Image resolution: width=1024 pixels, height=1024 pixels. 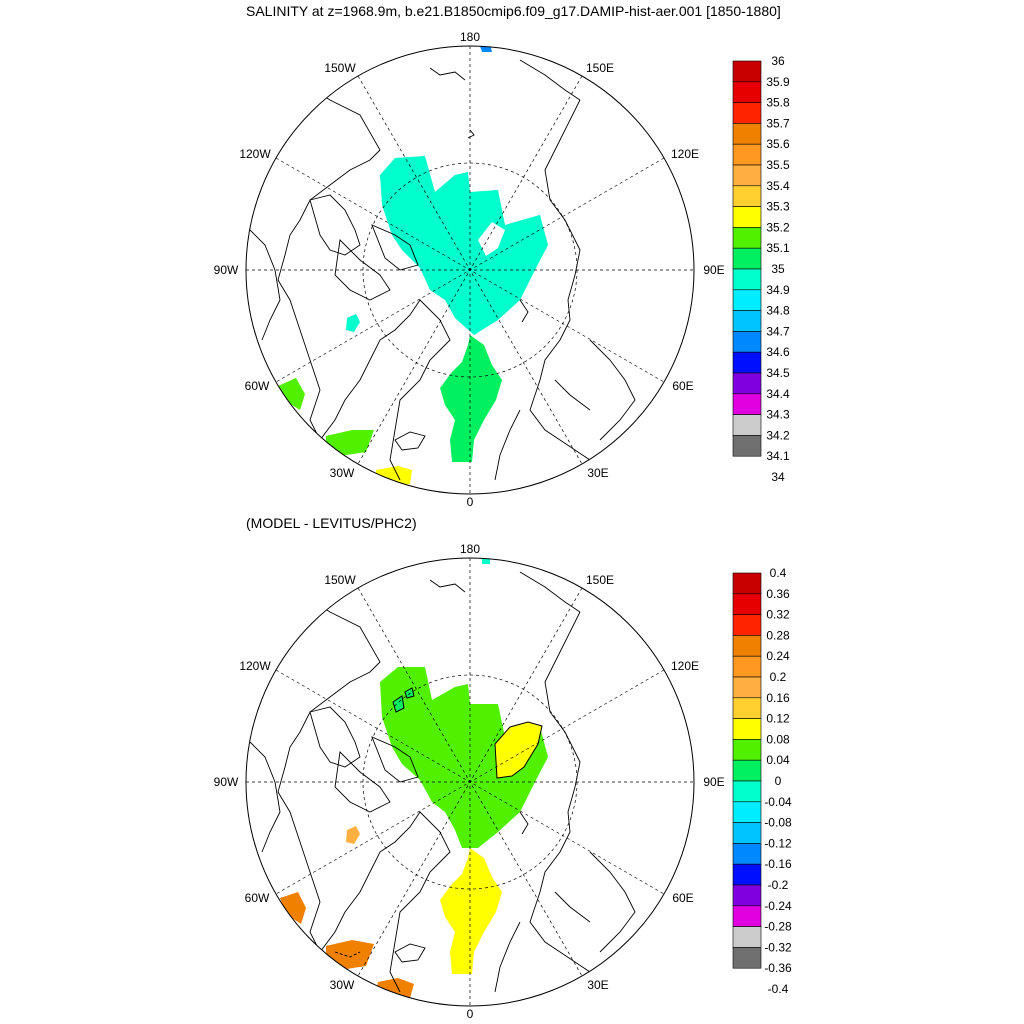 I want to click on salinity-field-labrador, so click(x=291, y=394).